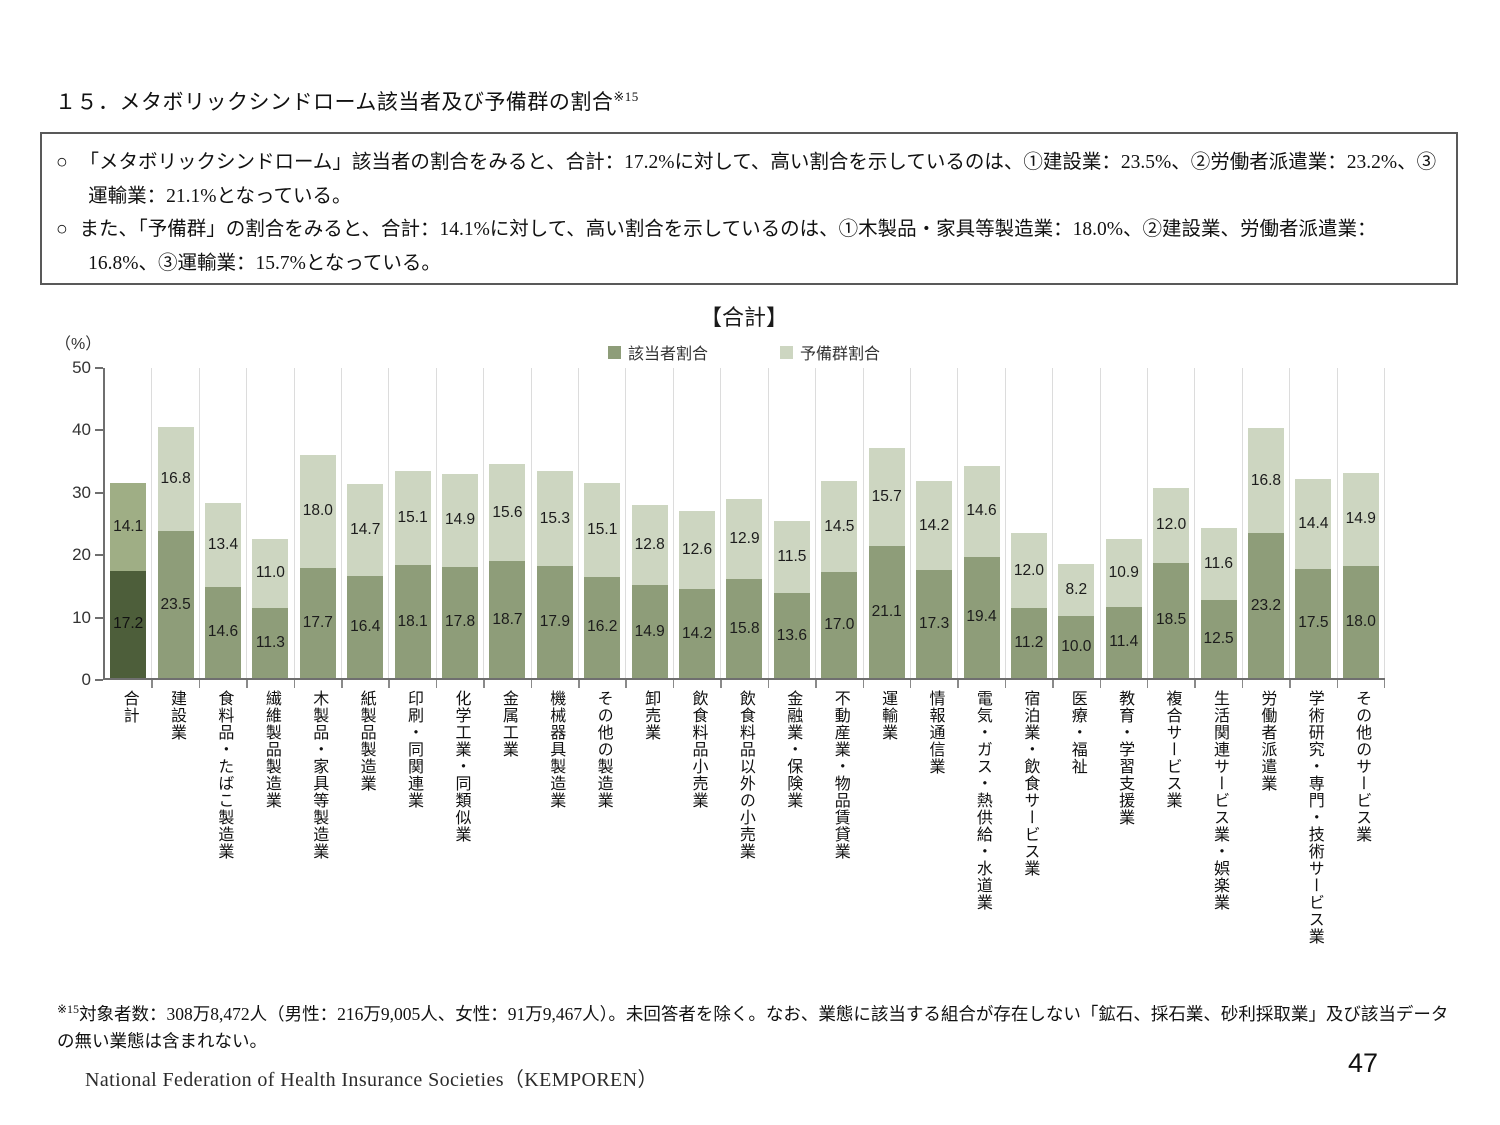  Describe the element at coordinates (366, 741) in the screenshot. I see `x-axis-category-label: 紙製品製造業` at that location.